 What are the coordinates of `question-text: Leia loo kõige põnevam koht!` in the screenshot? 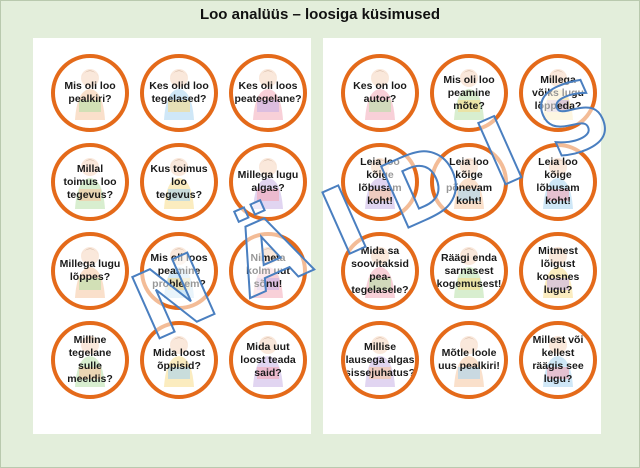 It's located at (469, 181).